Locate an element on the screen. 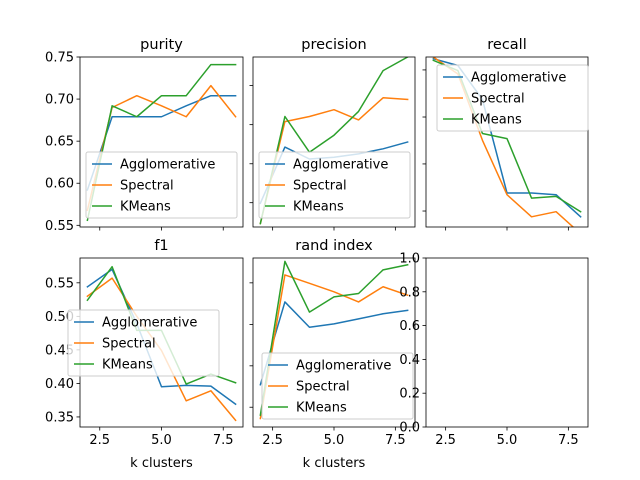 The height and width of the screenshot is (480, 640). subplot-title: purity is located at coordinates (161, 45).